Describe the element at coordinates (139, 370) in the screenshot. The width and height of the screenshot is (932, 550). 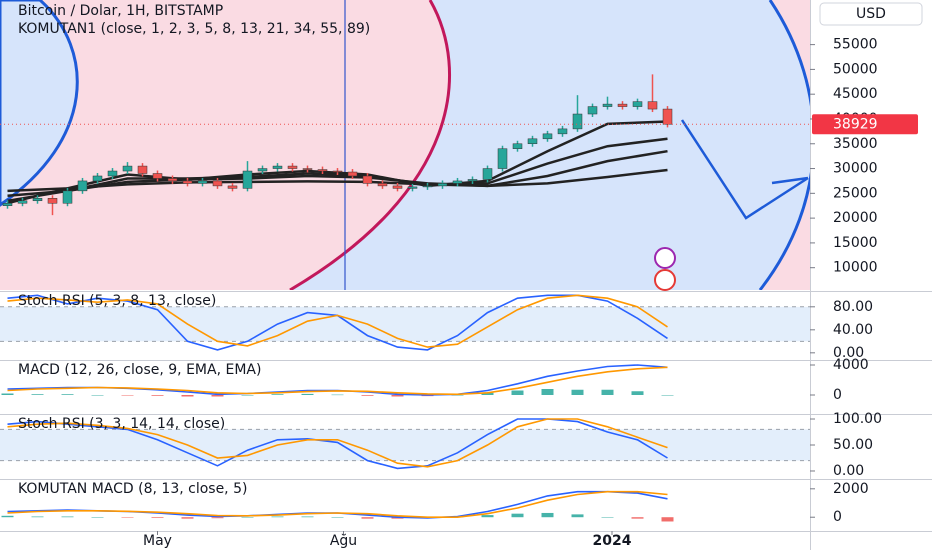
I see `pane-title: MACD (12, 26, close, 9, EMA, EMA)` at that location.